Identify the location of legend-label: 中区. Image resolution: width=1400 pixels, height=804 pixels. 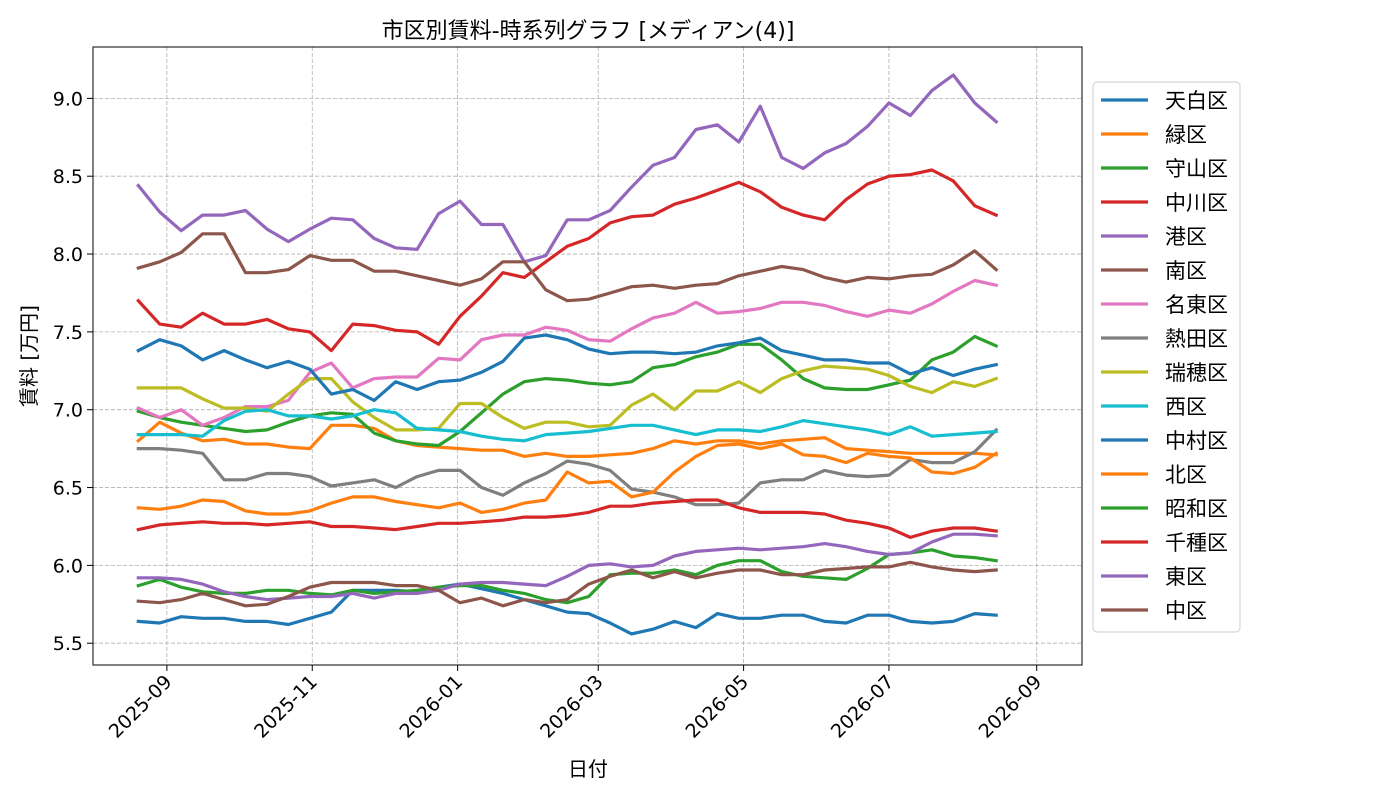
(1186, 611).